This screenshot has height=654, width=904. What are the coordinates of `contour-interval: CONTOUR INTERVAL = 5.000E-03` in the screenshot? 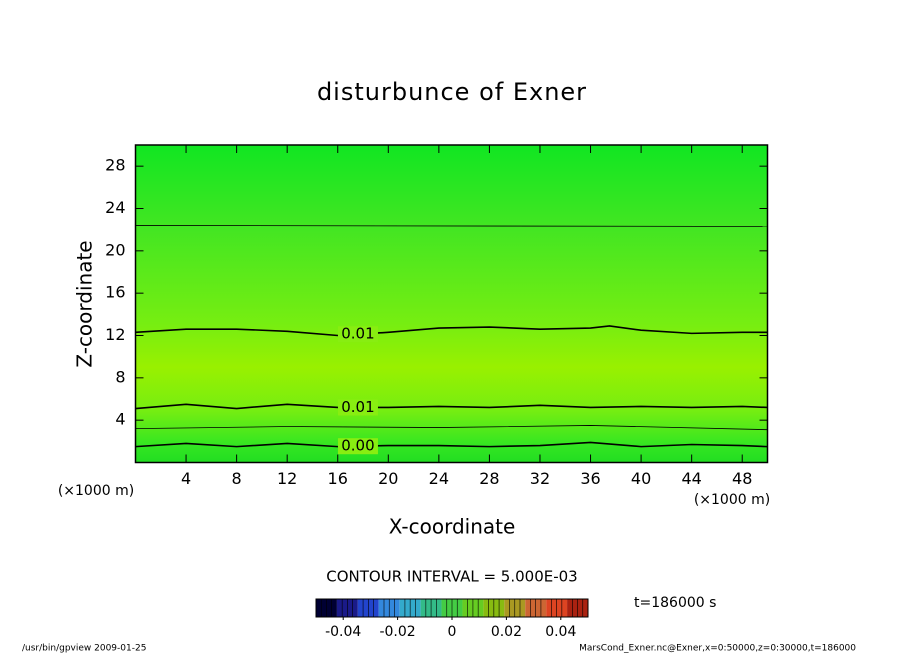 It's located at (451, 577).